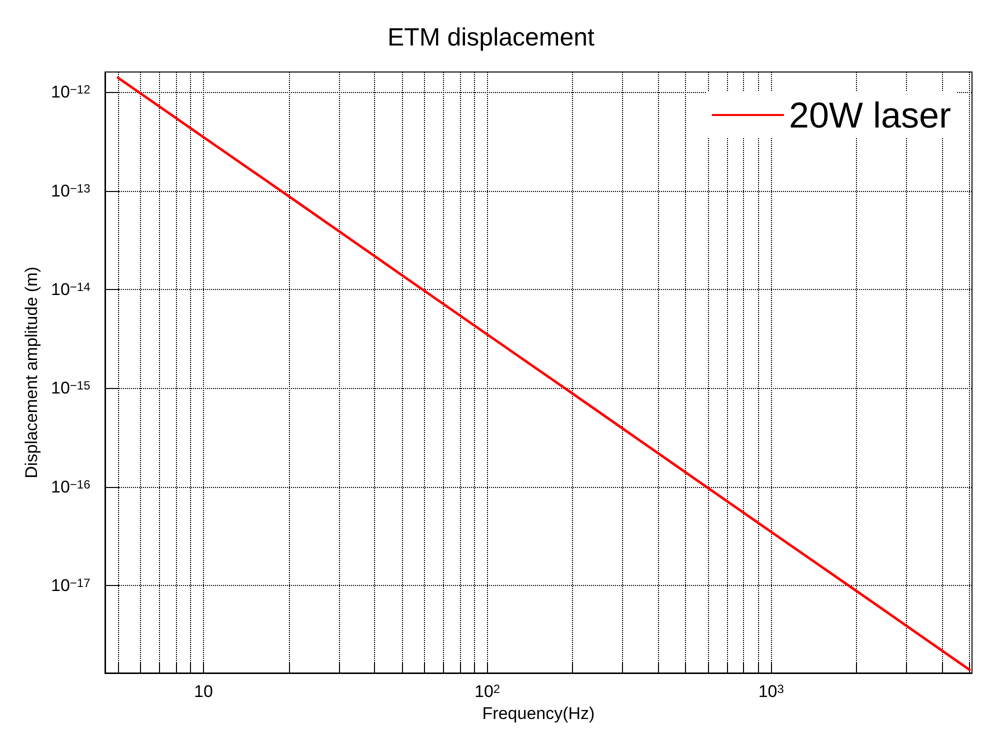  What do you see at coordinates (203, 691) in the screenshot?
I see `x-tick-label: 10` at bounding box center [203, 691].